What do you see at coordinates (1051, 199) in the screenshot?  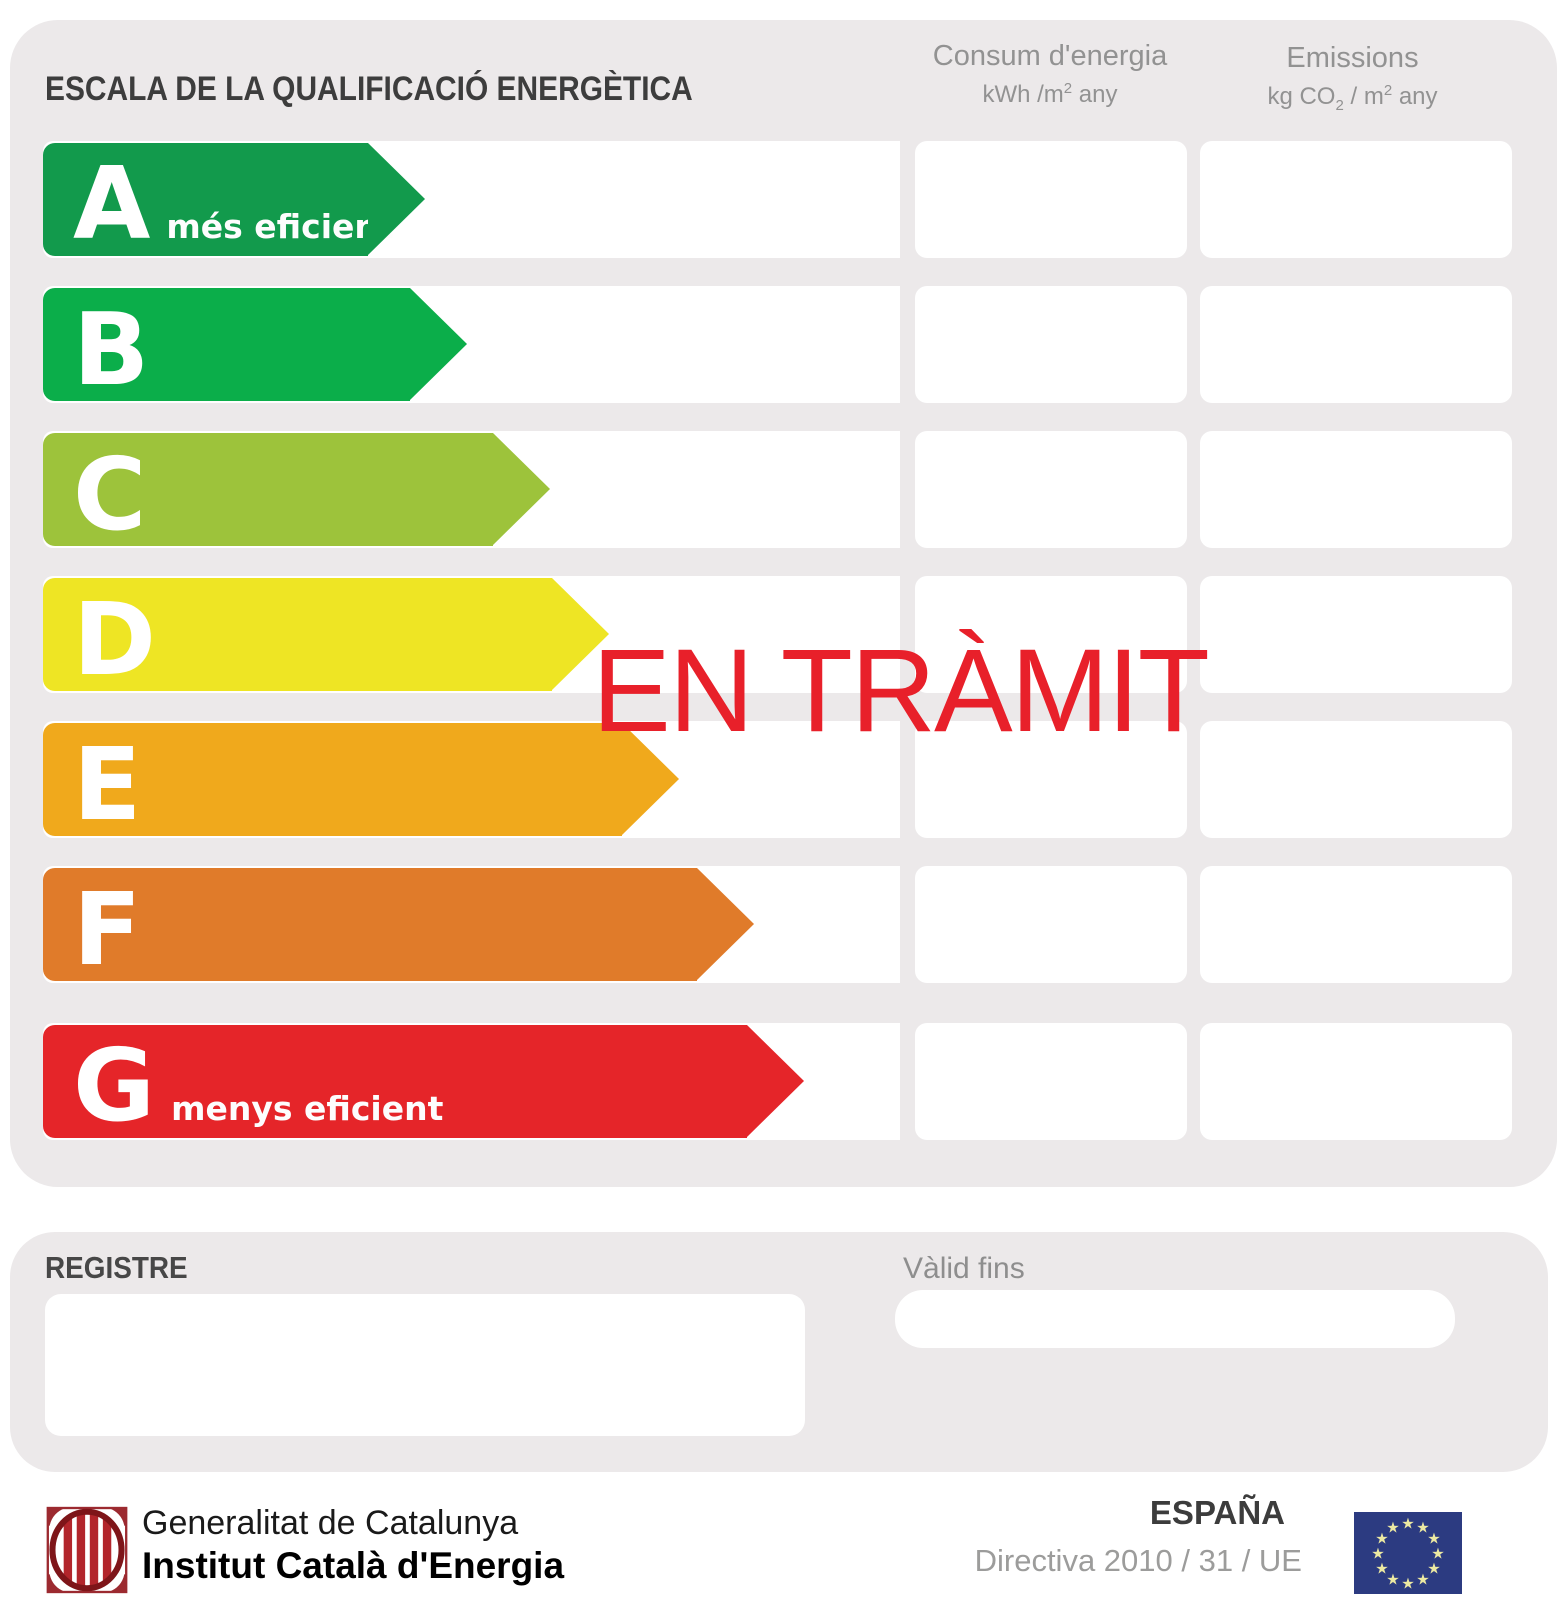 I see `consum-value-cell-a` at bounding box center [1051, 199].